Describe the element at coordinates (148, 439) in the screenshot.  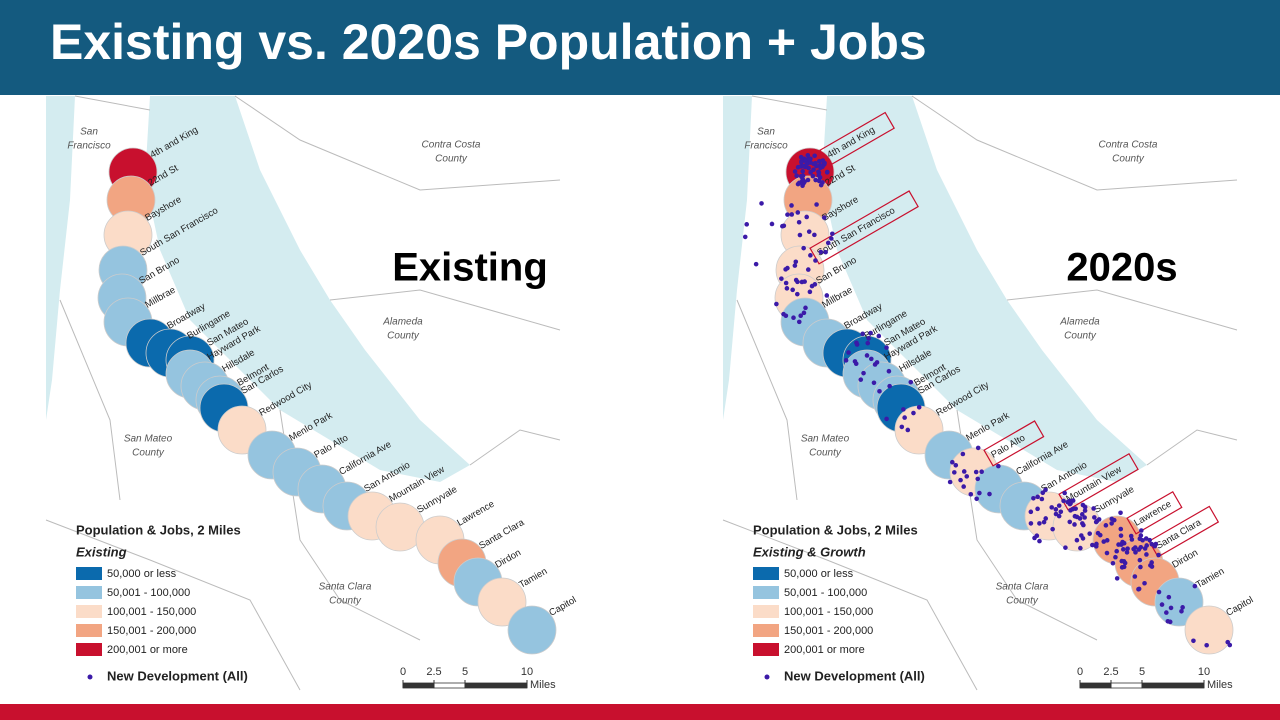
I see `county-label: San Mateo` at that location.